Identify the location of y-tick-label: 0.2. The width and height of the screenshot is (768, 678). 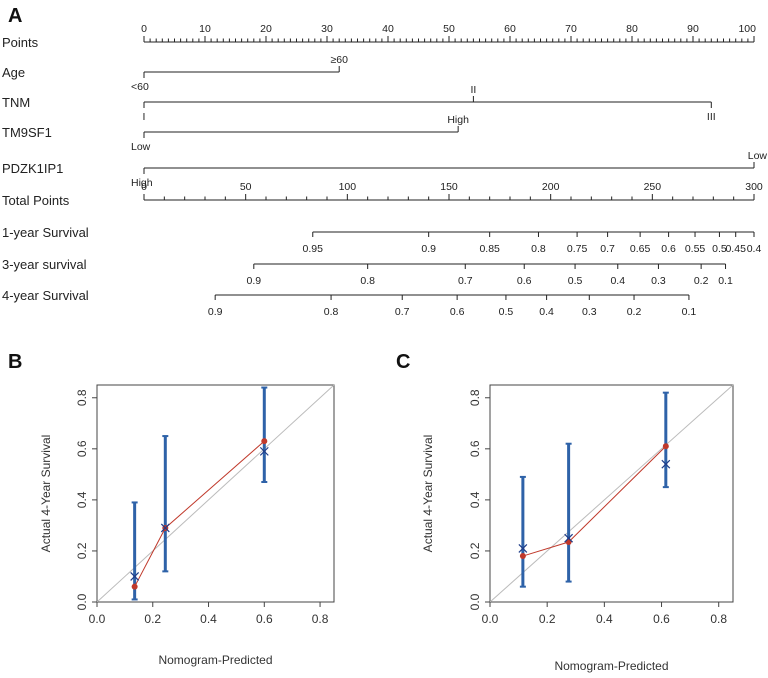
(475, 550).